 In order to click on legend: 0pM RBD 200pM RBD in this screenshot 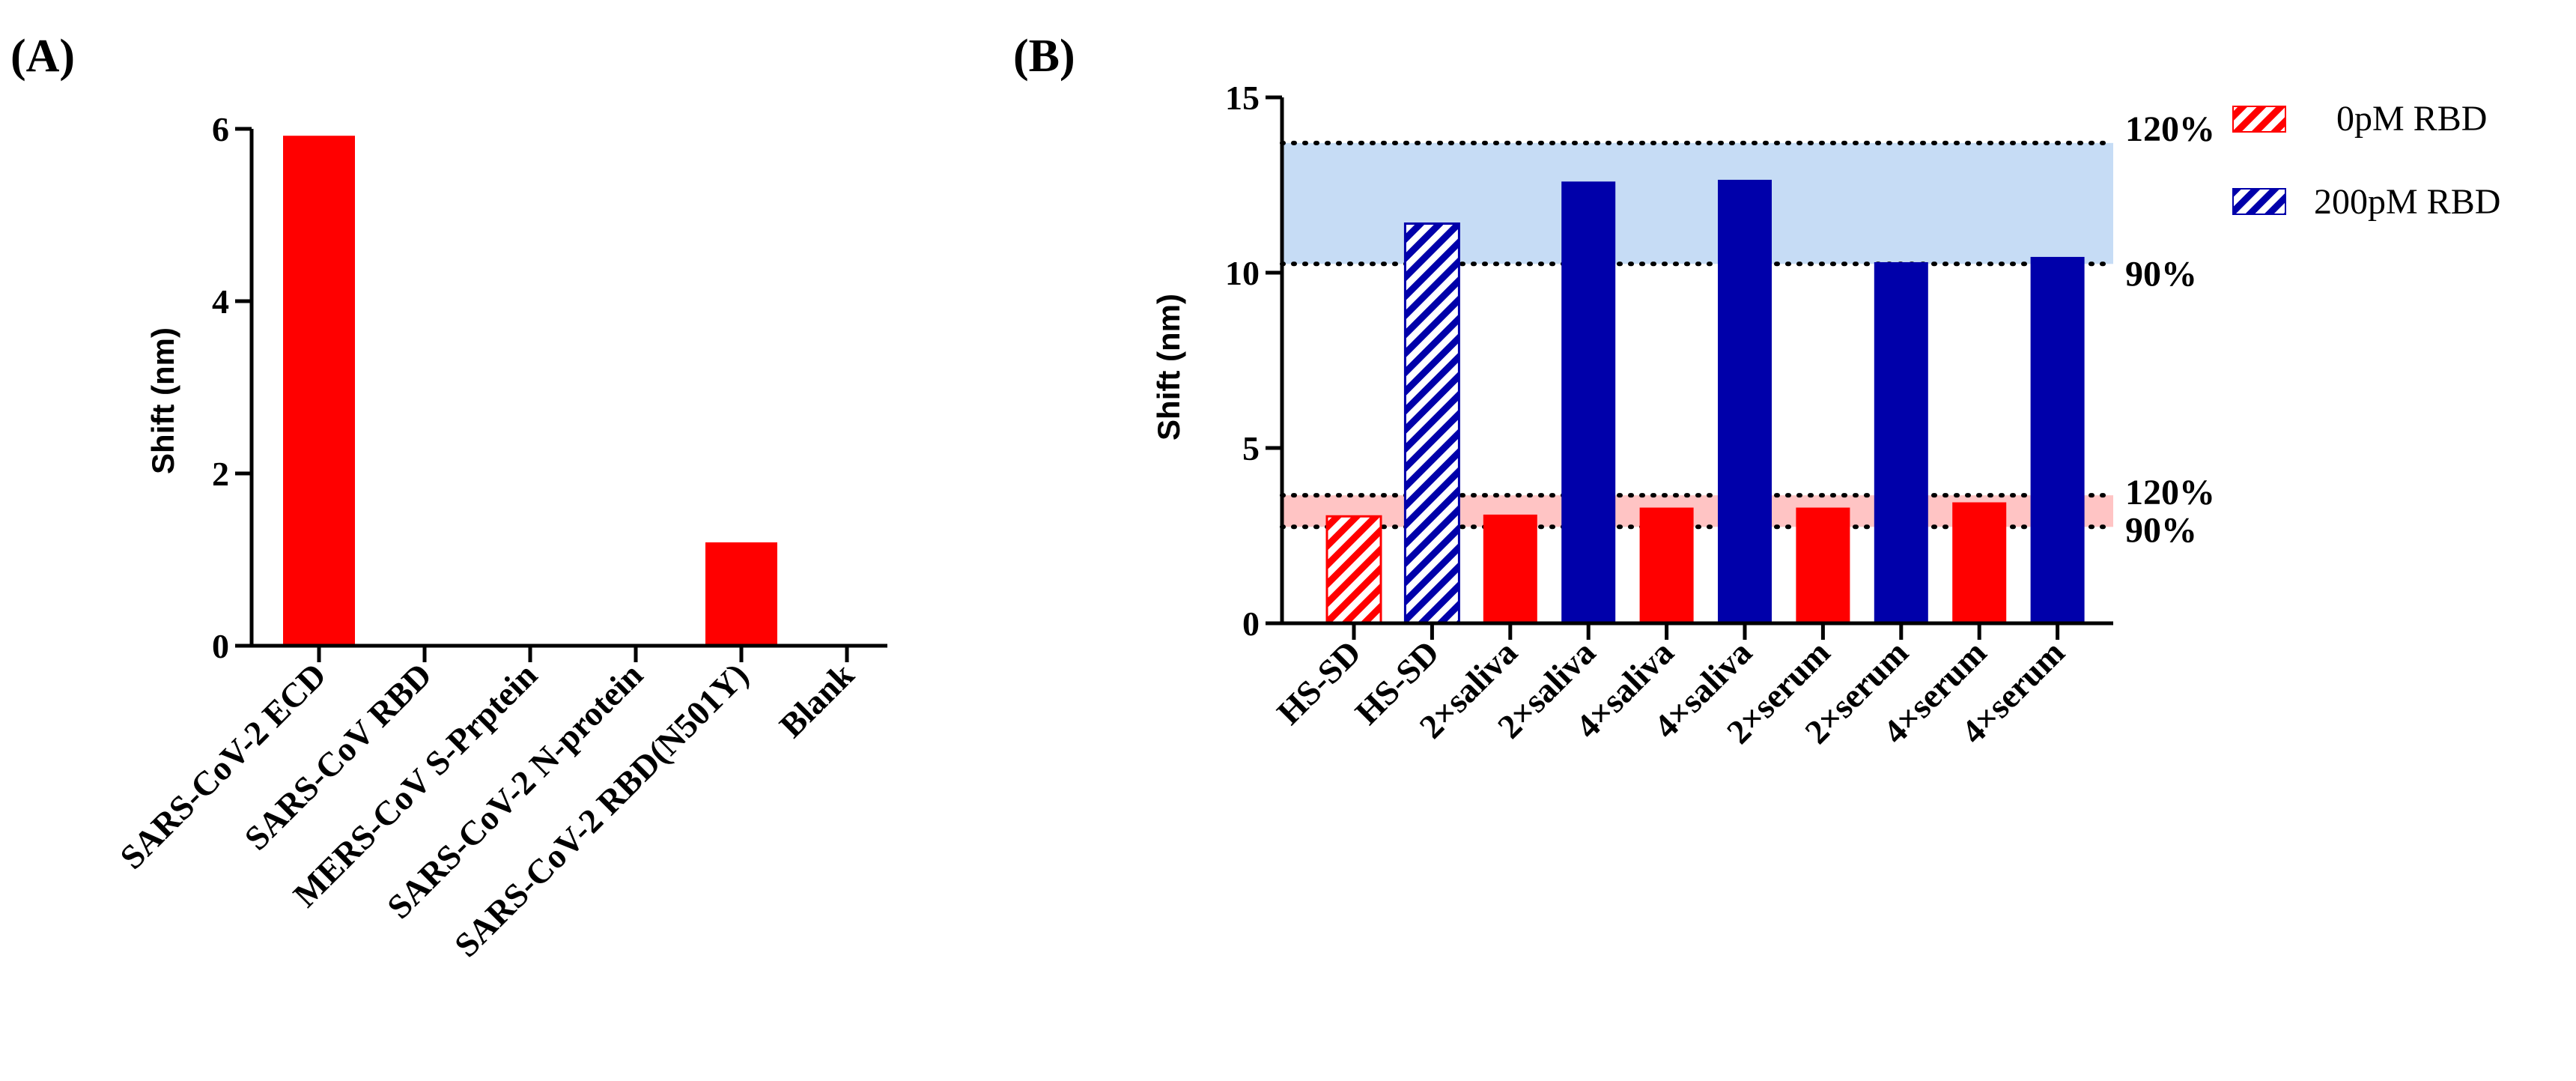, I will do `click(2366, 160)`.